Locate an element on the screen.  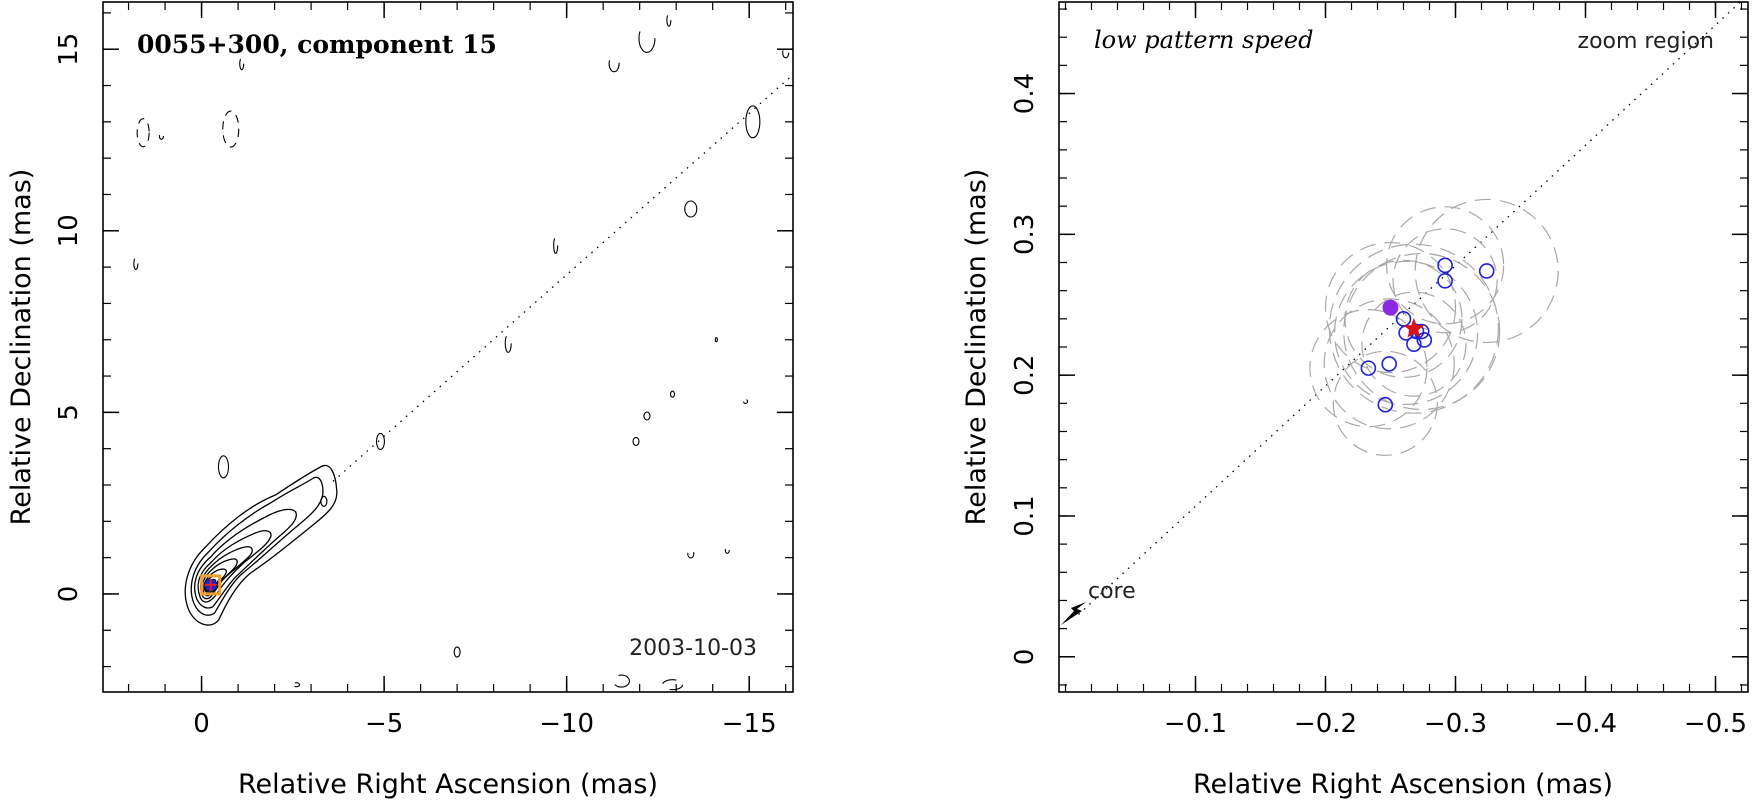
left-jet-axis-line is located at coordinates (563, 278).